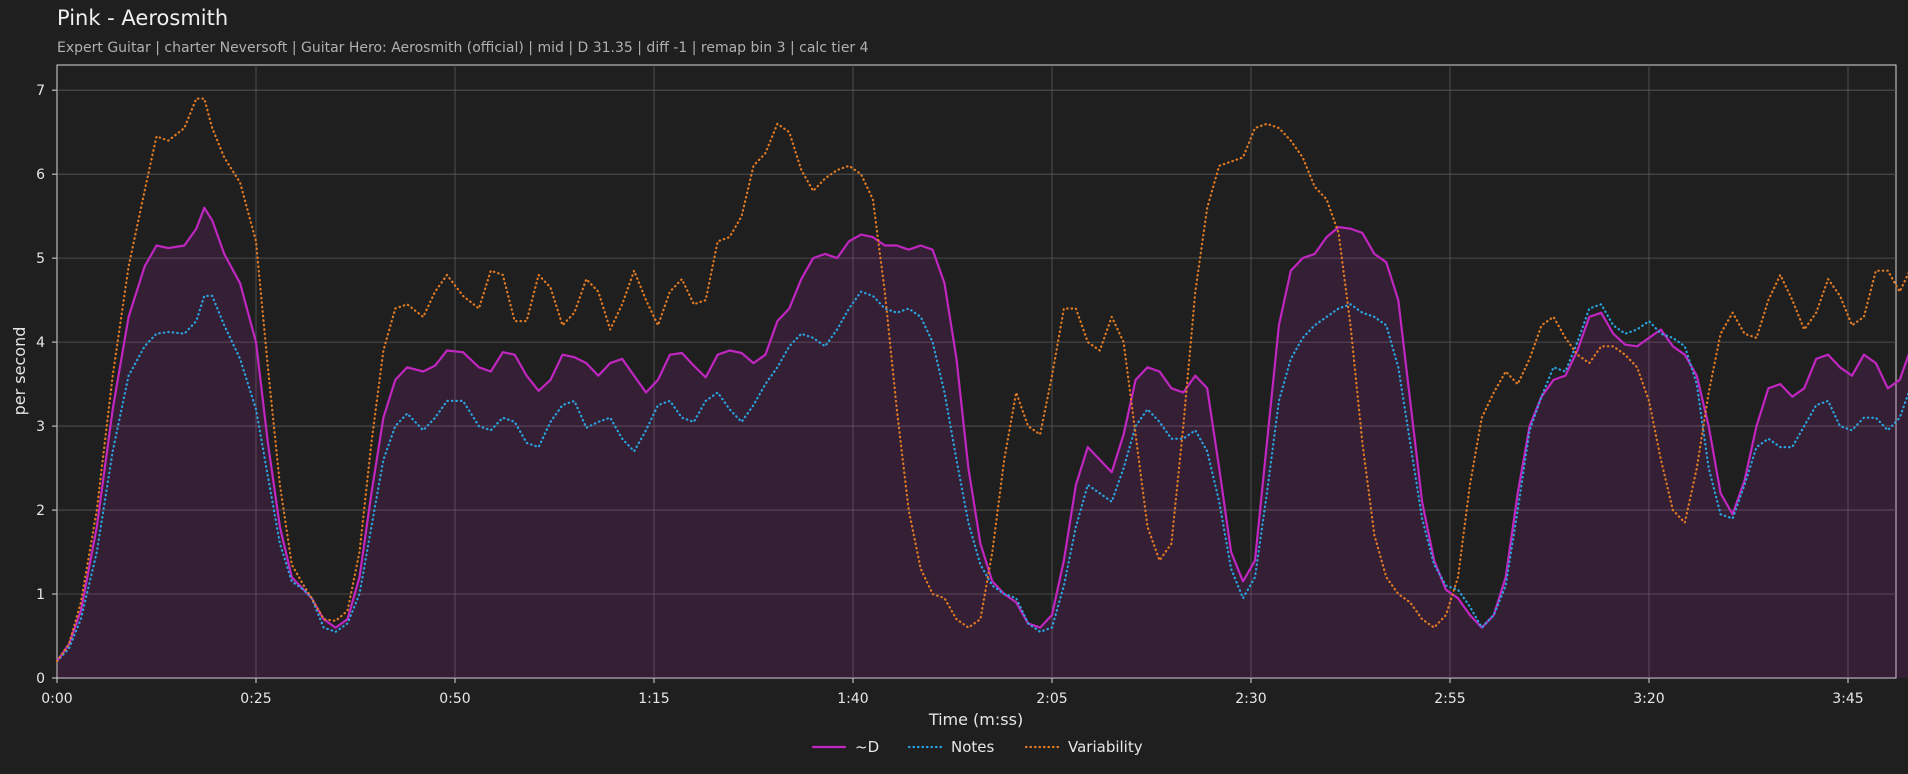  I want to click on x-tick-label: 3:20, so click(1648, 699).